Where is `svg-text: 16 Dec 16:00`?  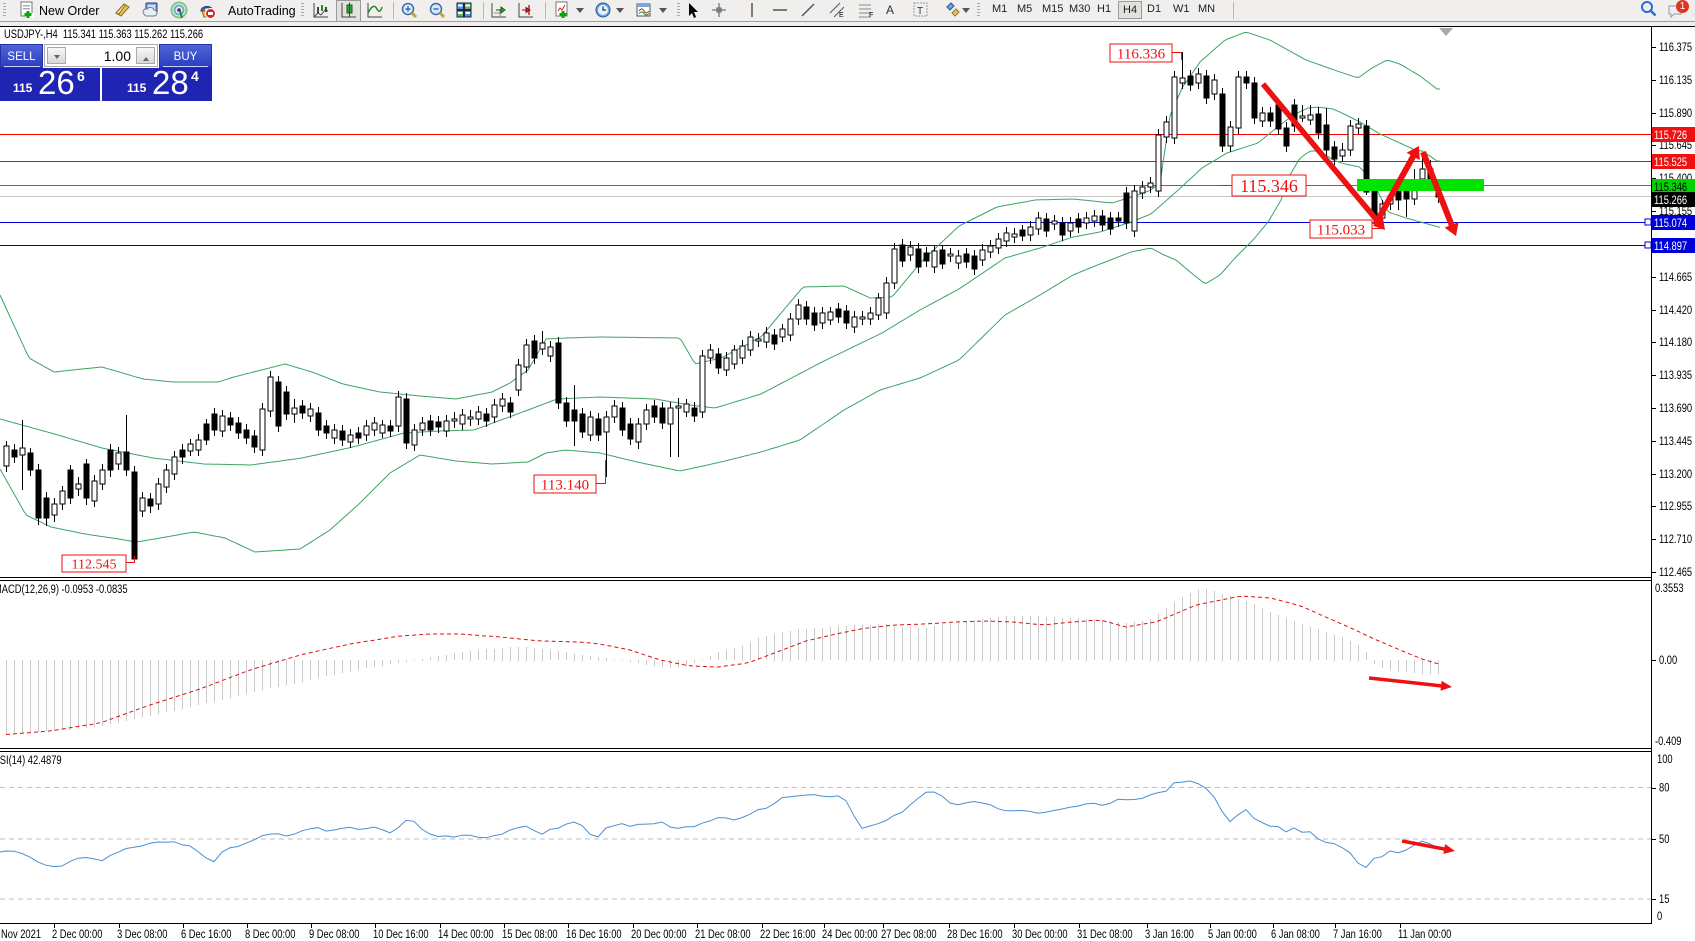 svg-text: 16 Dec 16:00 is located at coordinates (594, 934).